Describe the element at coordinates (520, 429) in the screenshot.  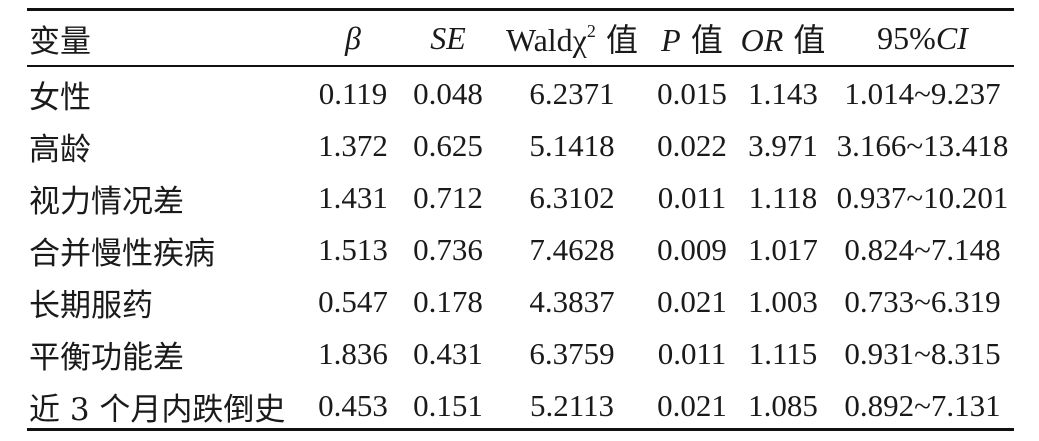
I see `bottom-rule` at that location.